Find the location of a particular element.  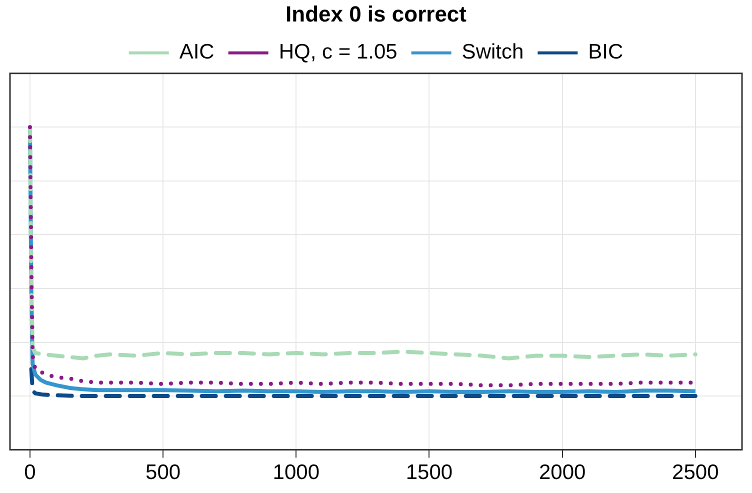

chart-title: Index 0 is correct is located at coordinates (377, 13).